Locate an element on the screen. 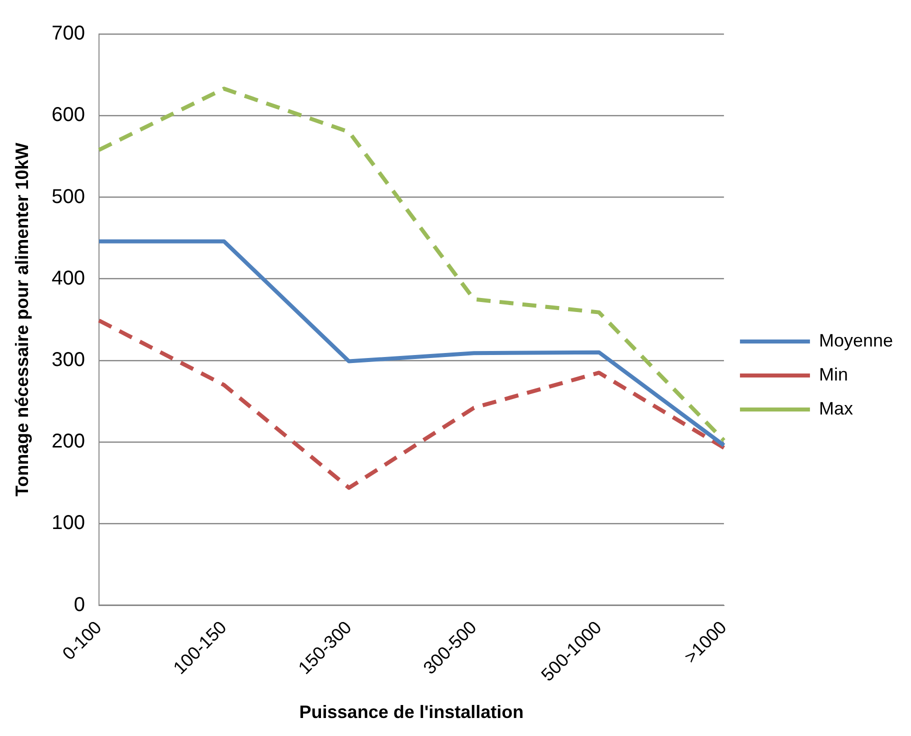 This screenshot has height=736, width=911. legend-label: Moyenne is located at coordinates (856, 340).